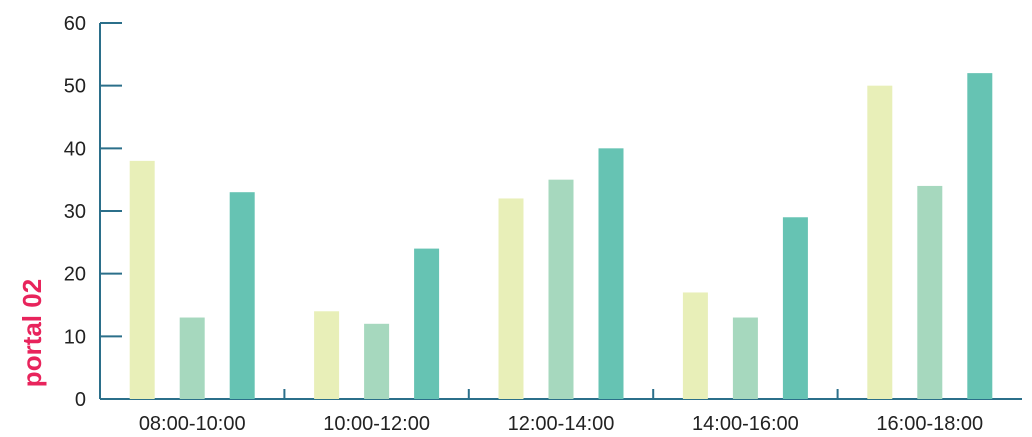  I want to click on y-tick-label: 30, so click(75, 212).